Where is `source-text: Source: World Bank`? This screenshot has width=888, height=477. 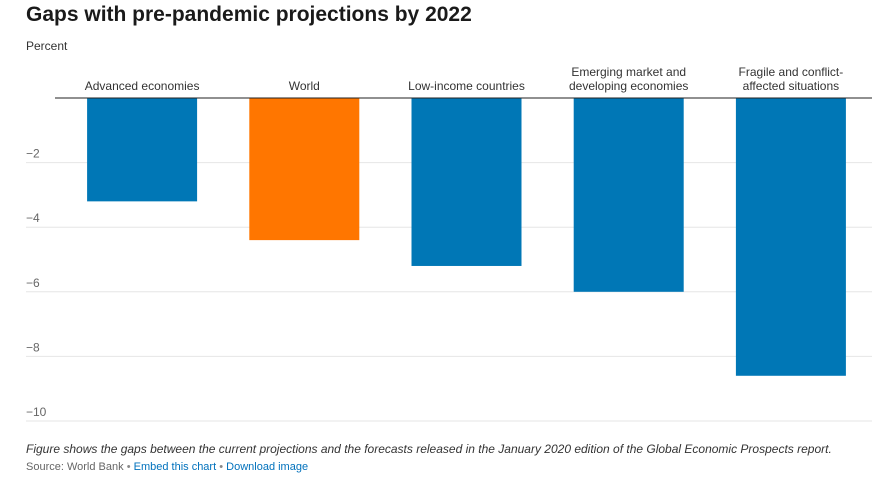
source-text: Source: World Bank is located at coordinates (75, 467).